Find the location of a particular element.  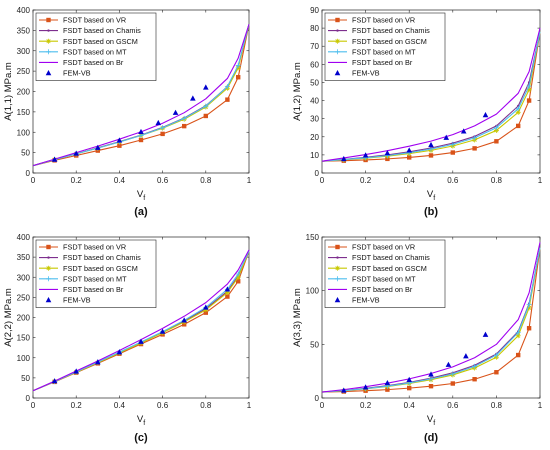

y-tick-label: 60 is located at coordinates (314, 64).